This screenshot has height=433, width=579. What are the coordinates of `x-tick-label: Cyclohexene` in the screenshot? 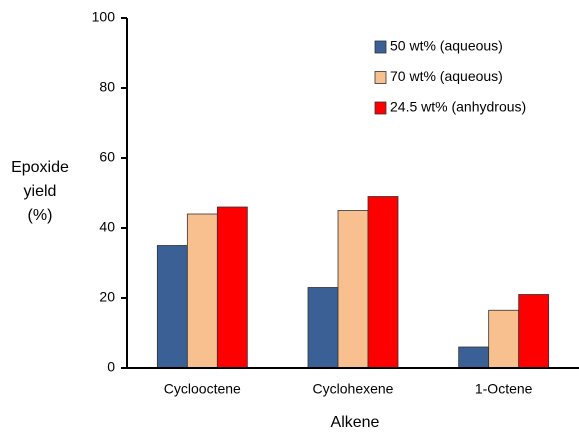 It's located at (353, 389).